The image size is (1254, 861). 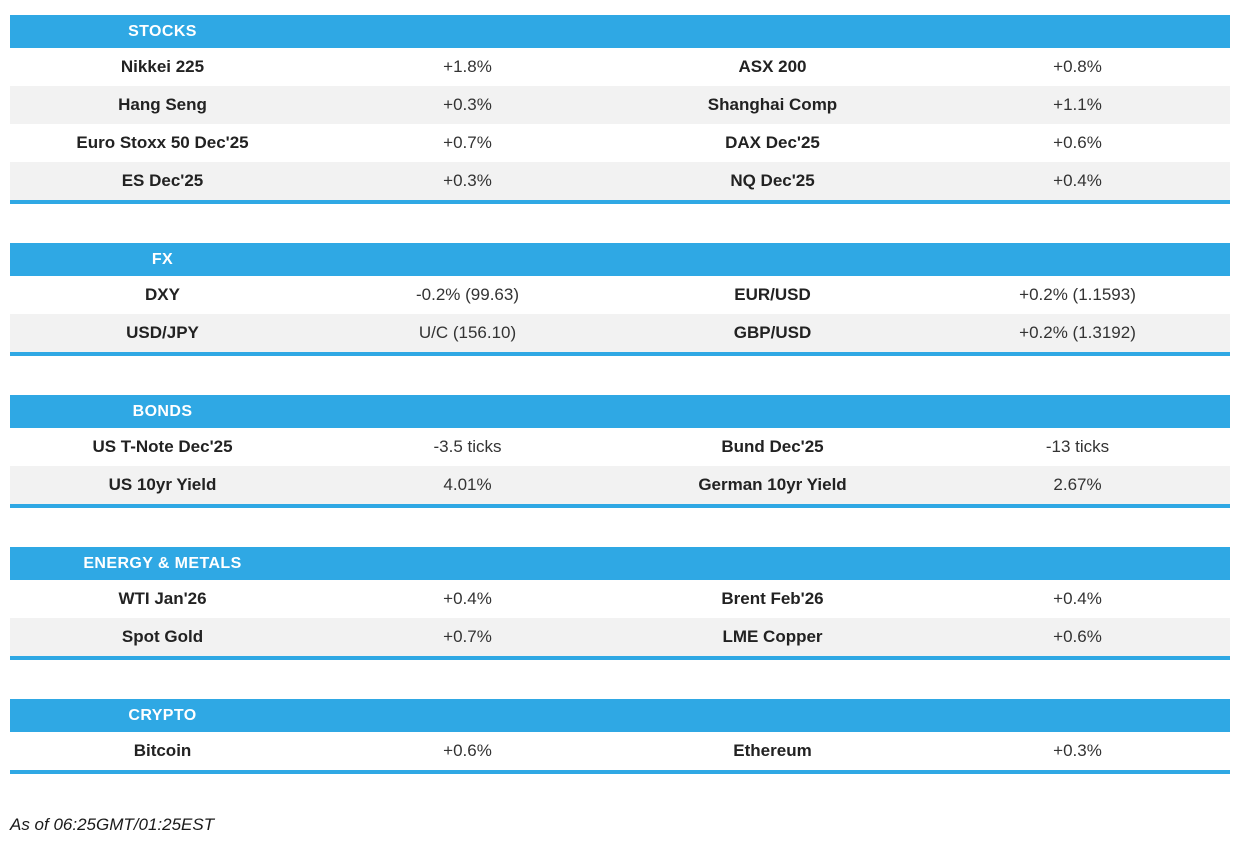 I want to click on instrument-change: +0.2% (1.1593), so click(x=1077, y=294).